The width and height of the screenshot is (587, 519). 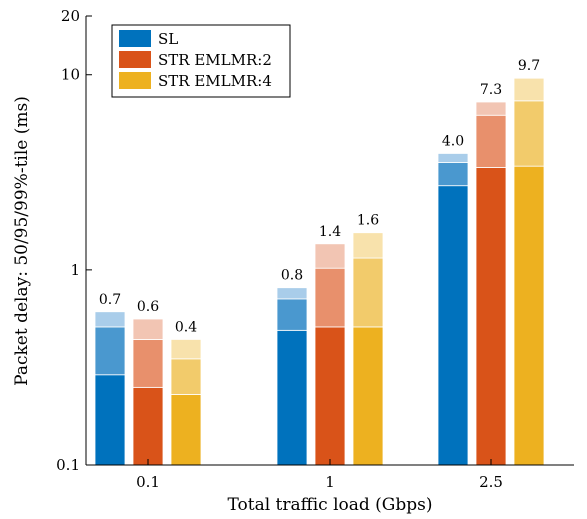 What do you see at coordinates (68, 465) in the screenshot?
I see `y-tick-label: 0.1` at bounding box center [68, 465].